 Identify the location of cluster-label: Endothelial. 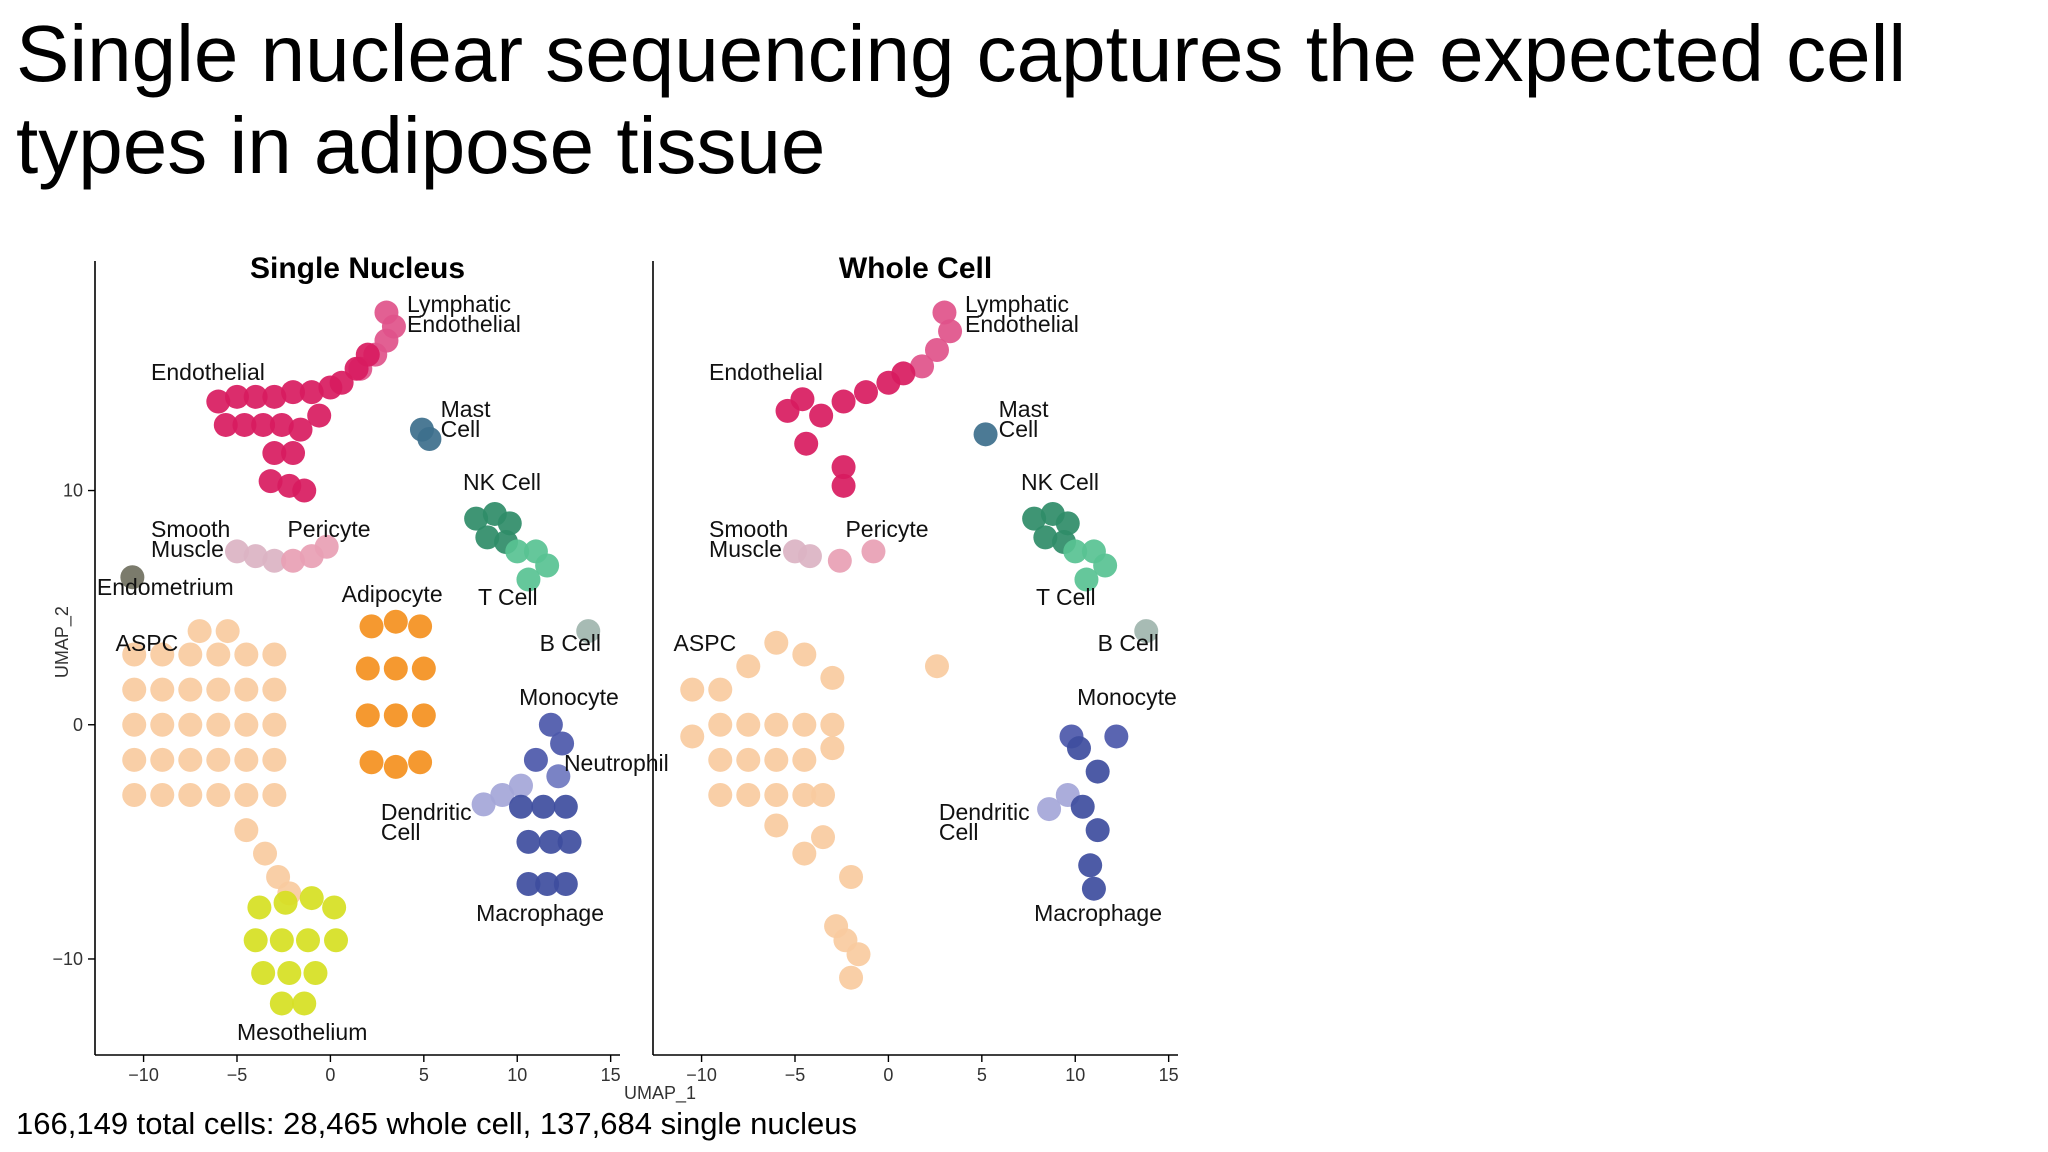
(208, 371).